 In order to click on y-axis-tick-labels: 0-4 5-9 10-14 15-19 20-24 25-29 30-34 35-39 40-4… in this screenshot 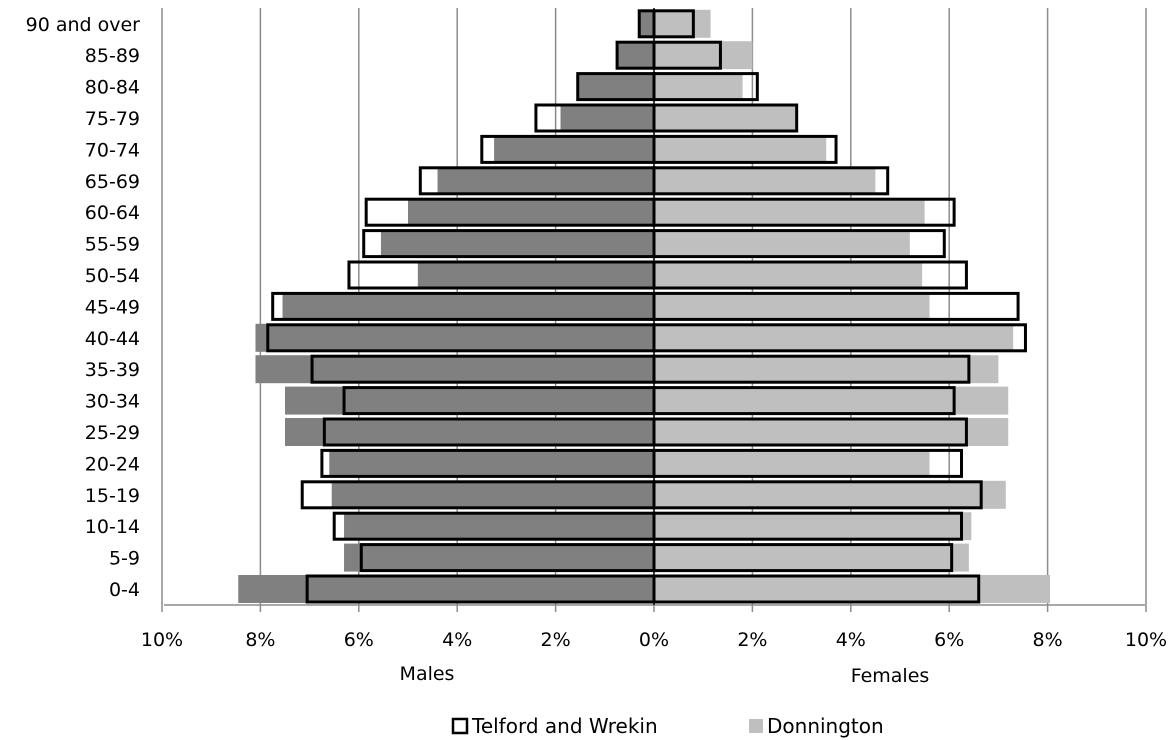, I will do `click(83, 307)`.